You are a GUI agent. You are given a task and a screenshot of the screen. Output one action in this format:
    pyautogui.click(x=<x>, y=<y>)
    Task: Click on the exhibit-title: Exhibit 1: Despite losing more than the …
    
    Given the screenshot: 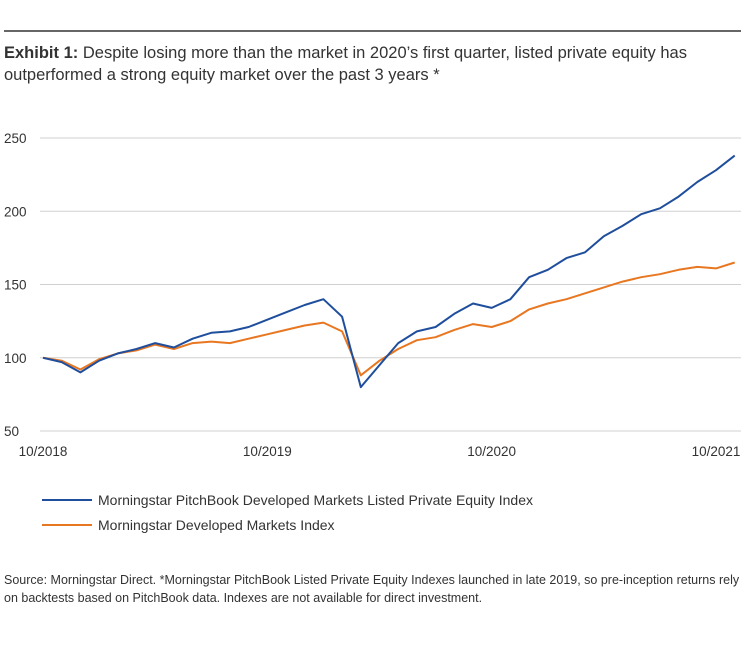 What is the action you would take?
    pyautogui.click(x=373, y=64)
    